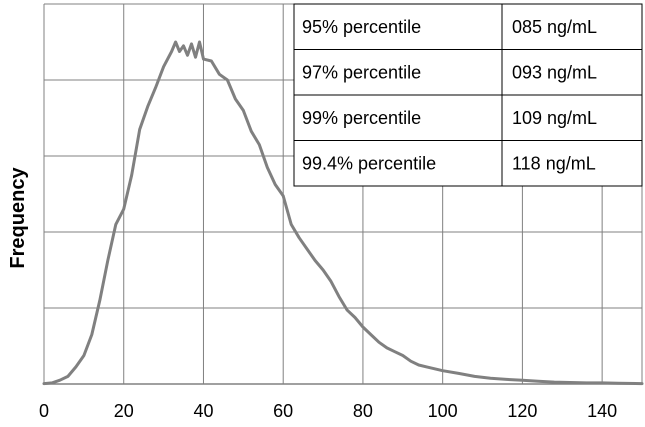 Image resolution: width=645 pixels, height=427 pixels. What do you see at coordinates (203, 411) in the screenshot?
I see `x-tick-label-2: 40` at bounding box center [203, 411].